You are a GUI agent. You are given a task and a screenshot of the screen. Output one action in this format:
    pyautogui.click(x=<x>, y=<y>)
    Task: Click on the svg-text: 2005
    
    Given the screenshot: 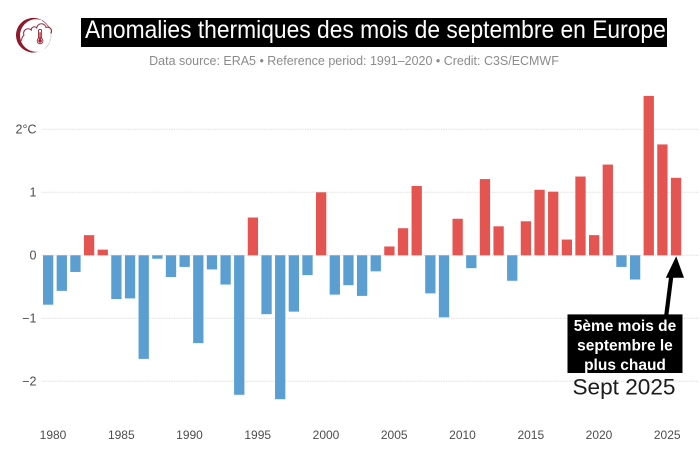 What is the action you would take?
    pyautogui.click(x=394, y=435)
    